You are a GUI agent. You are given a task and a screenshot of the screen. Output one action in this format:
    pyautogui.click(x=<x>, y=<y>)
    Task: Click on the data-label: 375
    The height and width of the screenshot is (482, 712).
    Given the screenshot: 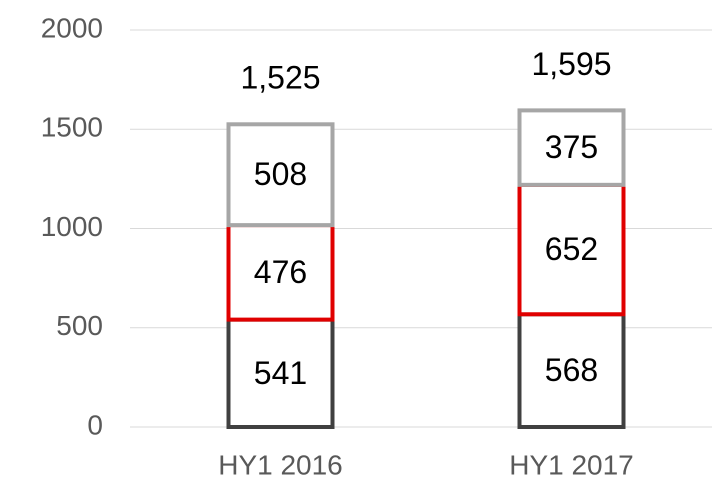 What is the action you would take?
    pyautogui.click(x=571, y=147)
    